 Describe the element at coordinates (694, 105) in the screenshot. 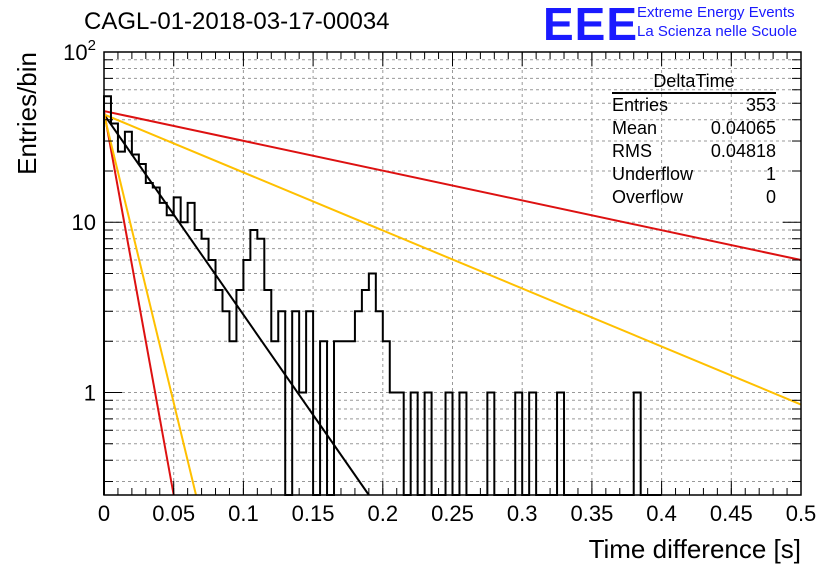

I see `stats-row-entries: Entries 353` at that location.